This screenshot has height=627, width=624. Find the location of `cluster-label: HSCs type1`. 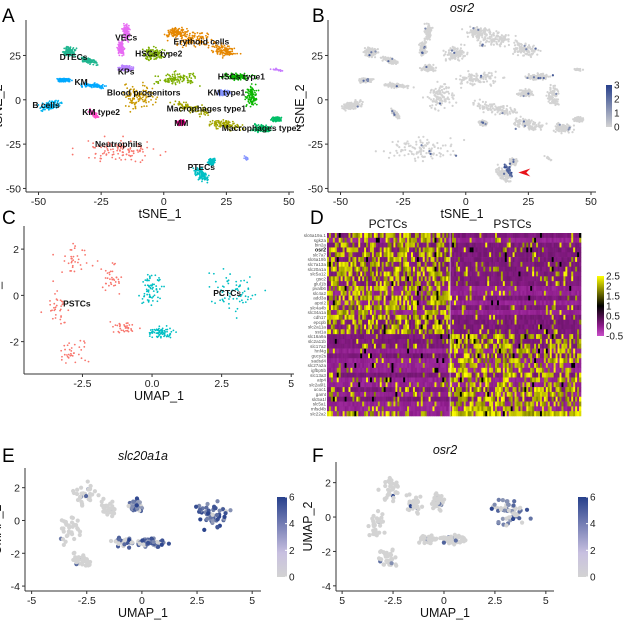

cluster-label: HSCs type1 is located at coordinates (242, 77).